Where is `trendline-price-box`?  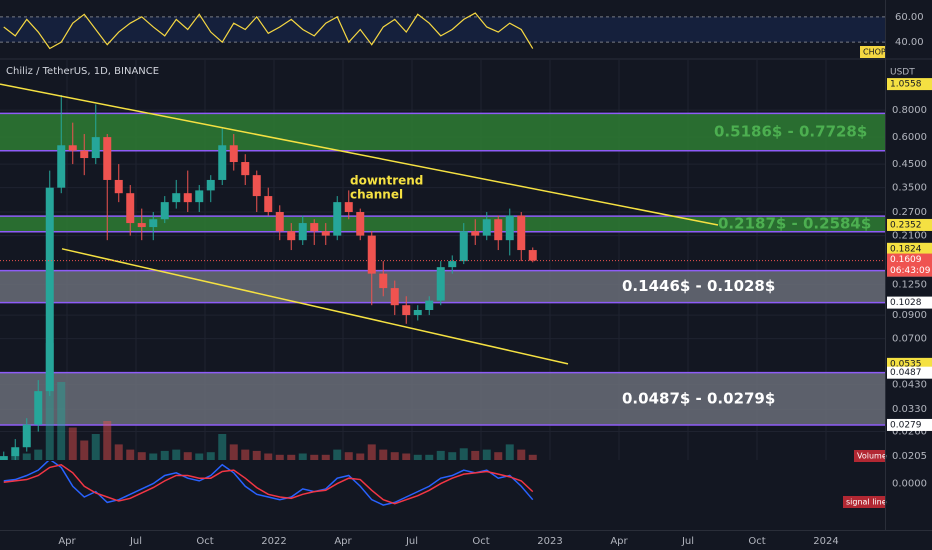
trendline-price-box is located at coordinates (909, 84).